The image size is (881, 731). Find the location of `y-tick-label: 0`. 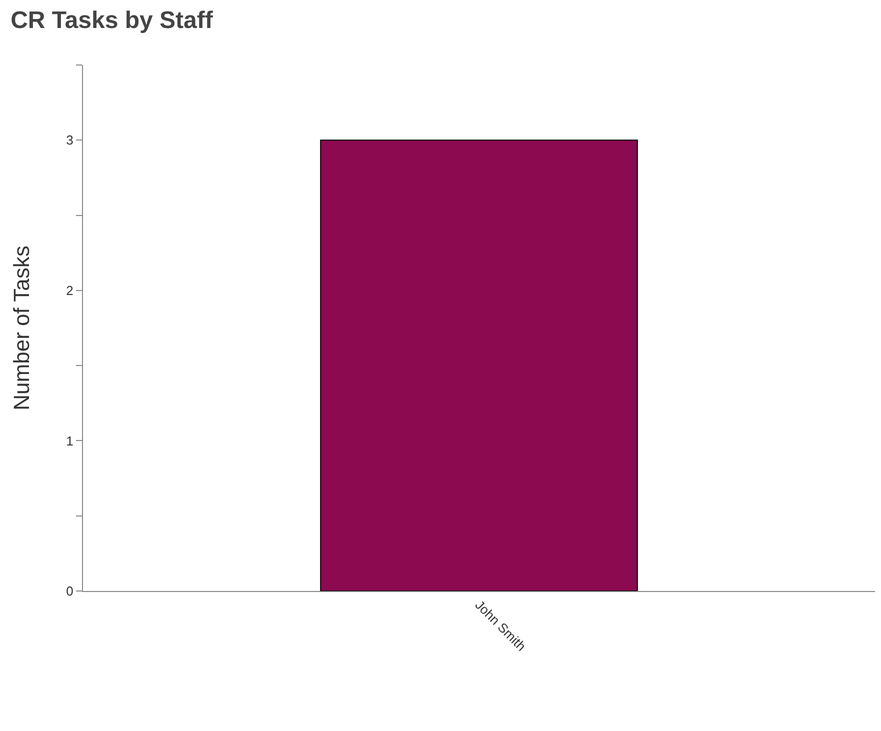

y-tick-label: 0 is located at coordinates (70, 591).